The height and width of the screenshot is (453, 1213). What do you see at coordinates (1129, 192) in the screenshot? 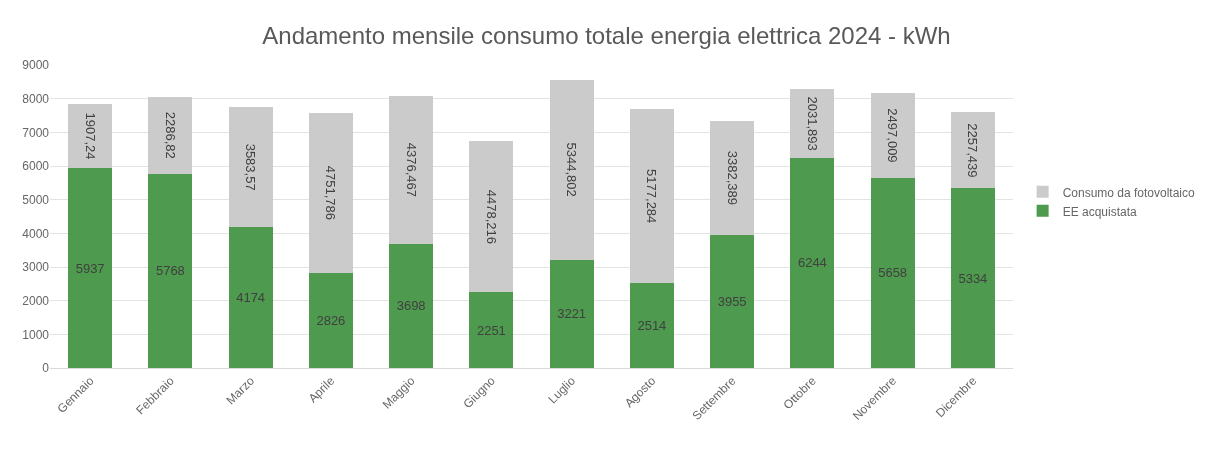
I see `legend-label: Consumo da fotovoltaico` at bounding box center [1129, 192].